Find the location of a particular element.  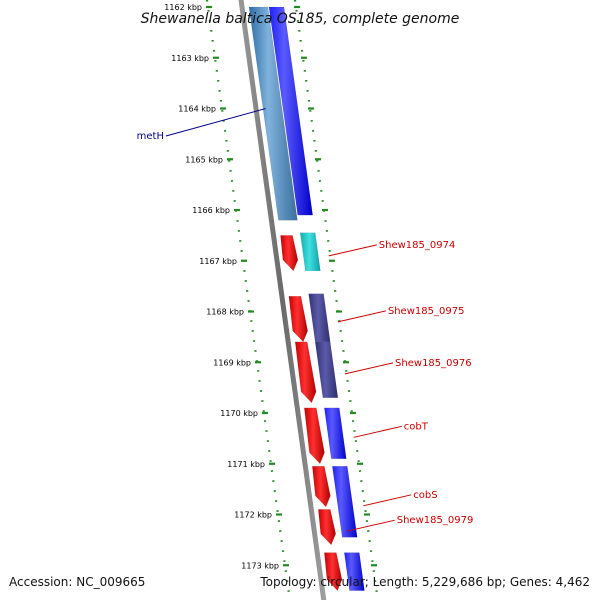

ruler-left is located at coordinates (248, 300).